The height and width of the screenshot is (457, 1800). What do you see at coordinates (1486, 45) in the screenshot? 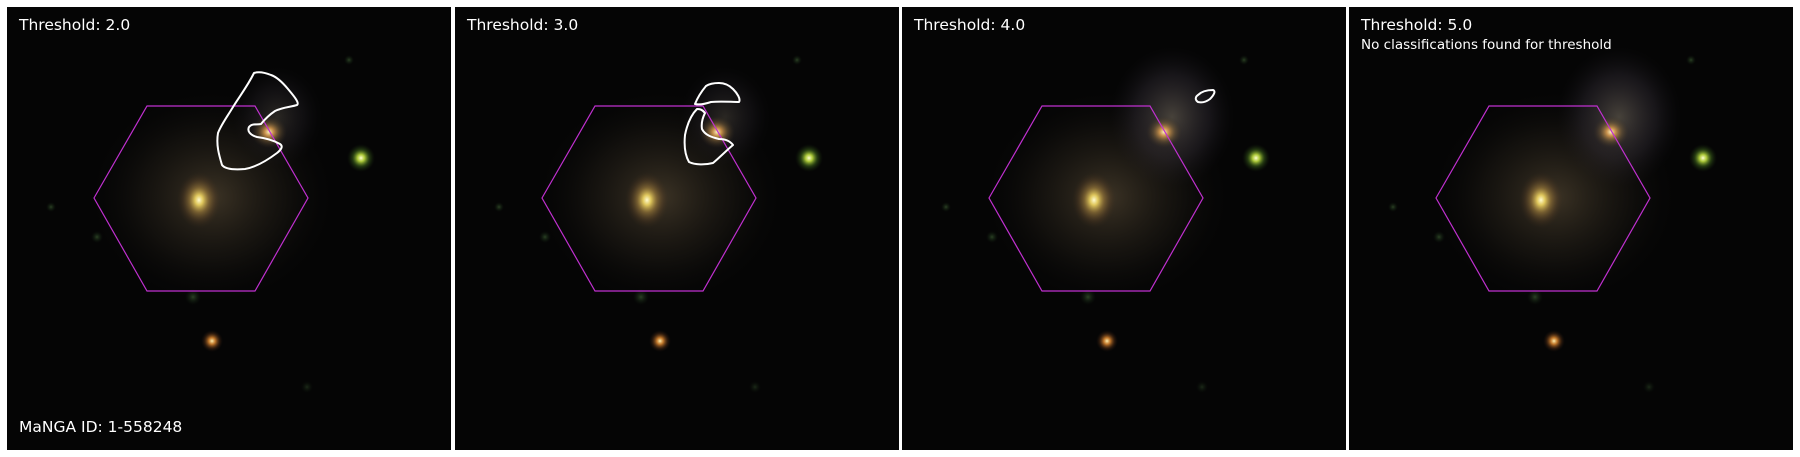
I see `no-classifications-note: No classifications found for threshold` at bounding box center [1486, 45].